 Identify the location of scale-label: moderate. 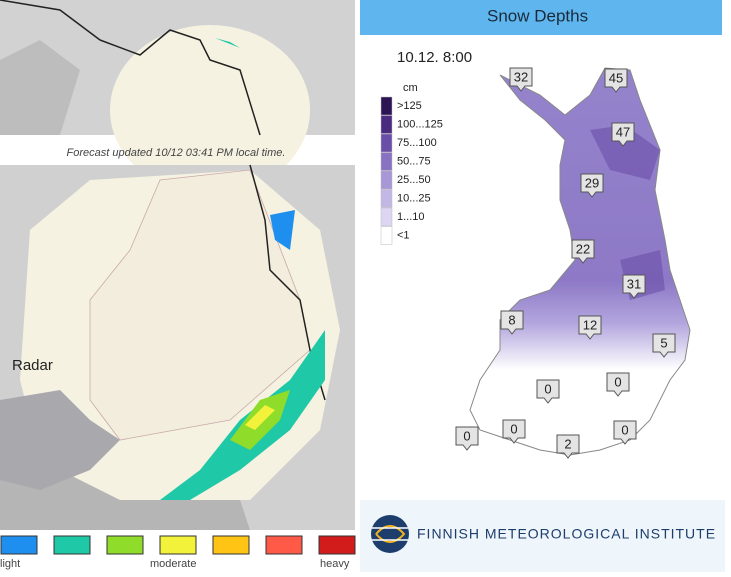
(173, 564).